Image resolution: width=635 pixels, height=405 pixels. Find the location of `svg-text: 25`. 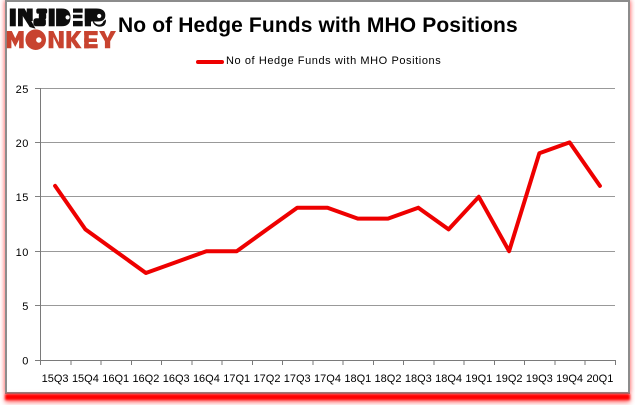

svg-text: 25 is located at coordinates (22, 90).